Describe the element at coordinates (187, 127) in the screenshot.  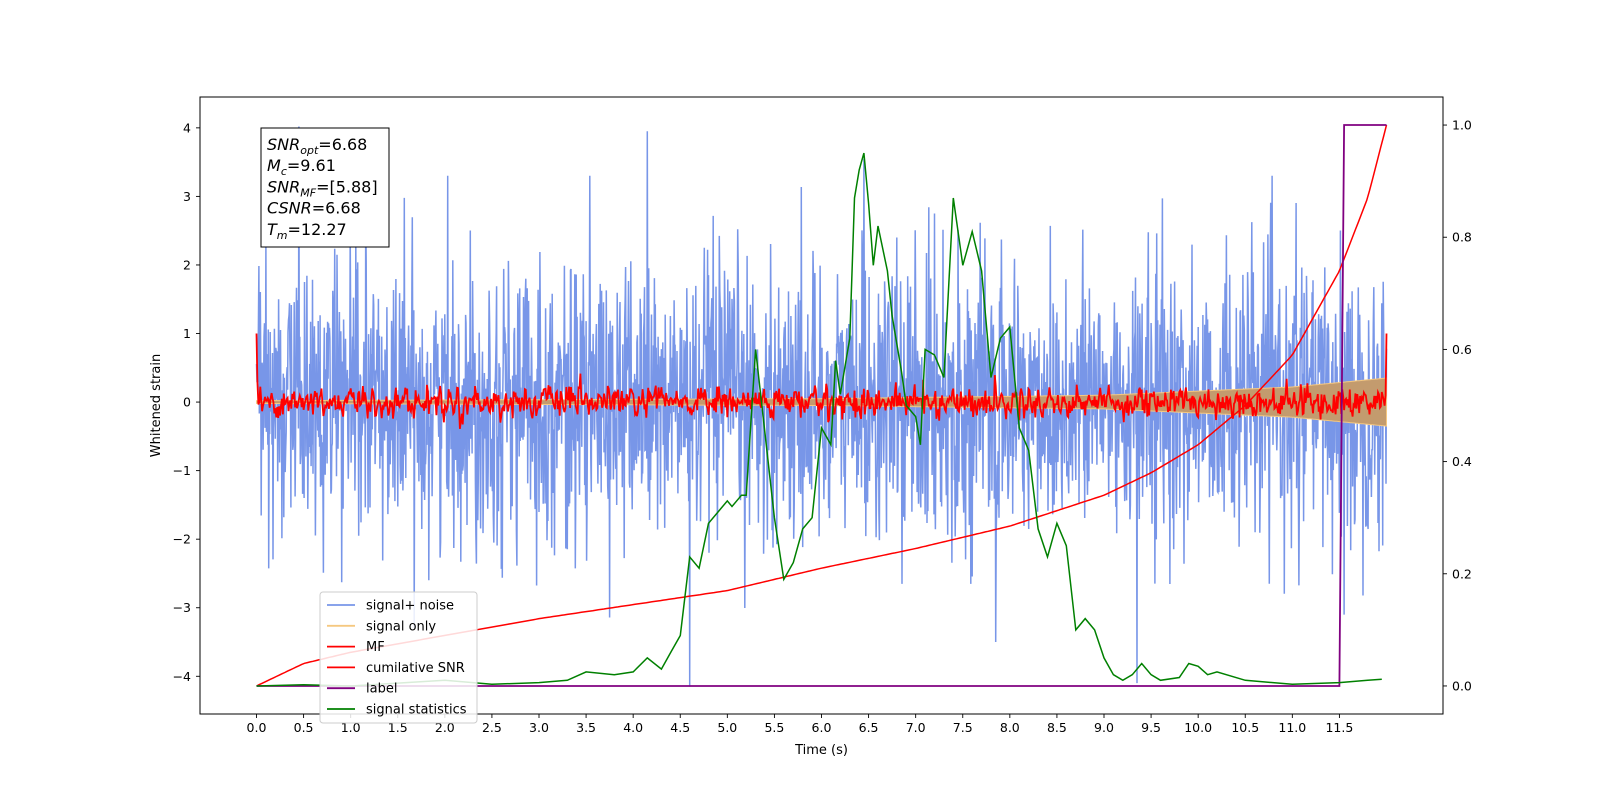
I see `y-tick-label: 4` at that location.